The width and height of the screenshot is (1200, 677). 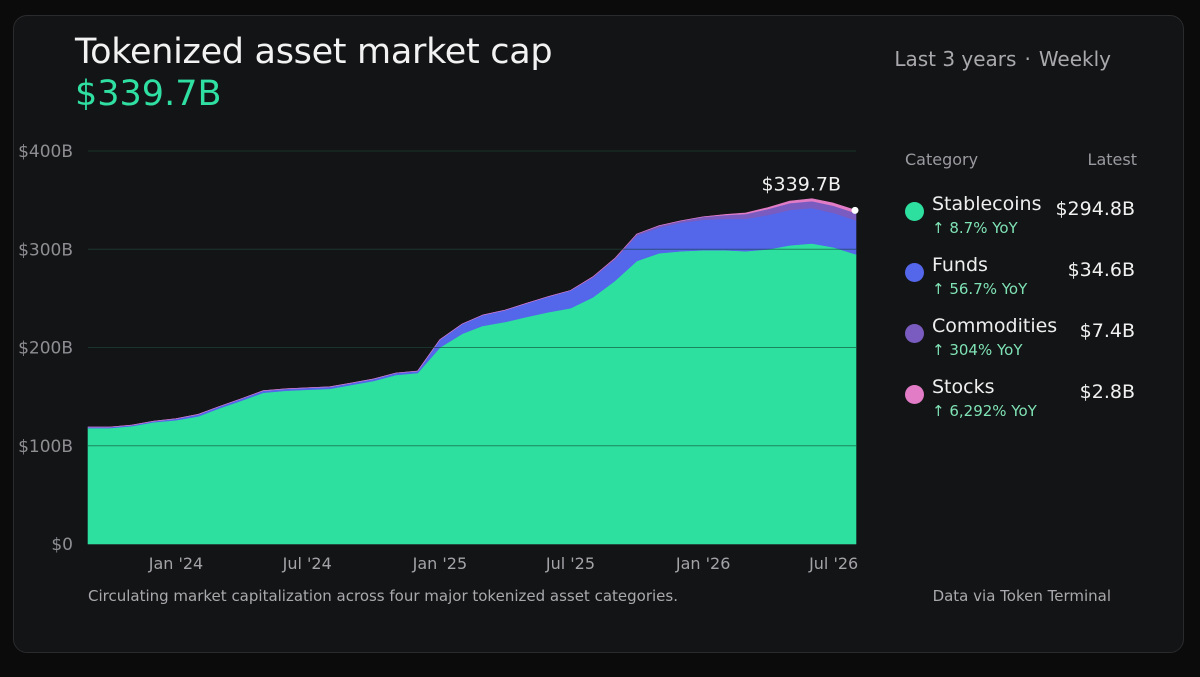 What do you see at coordinates (984, 411) in the screenshot?
I see `legend-yoy: ↑ 6,292% YoY` at bounding box center [984, 411].